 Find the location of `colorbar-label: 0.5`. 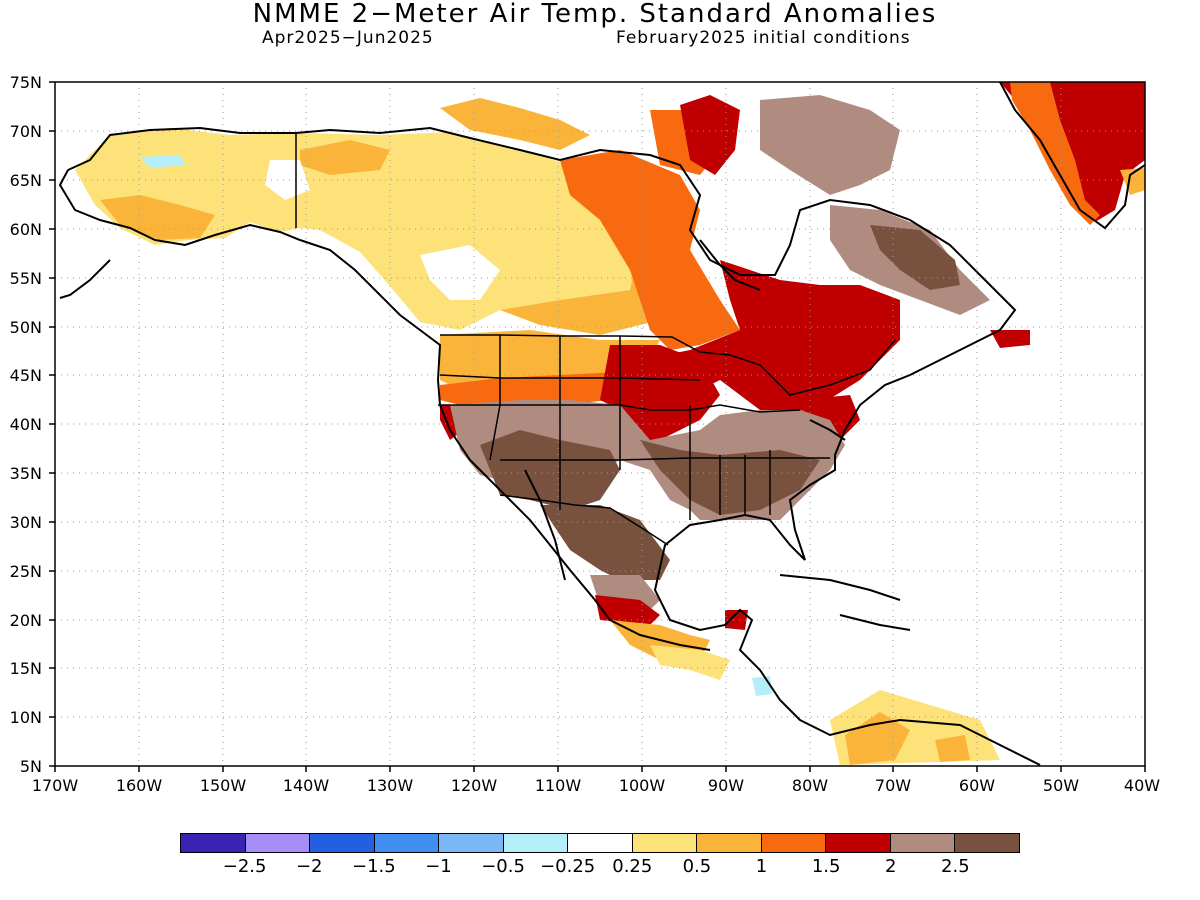

colorbar-label: 0.5 is located at coordinates (697, 866).